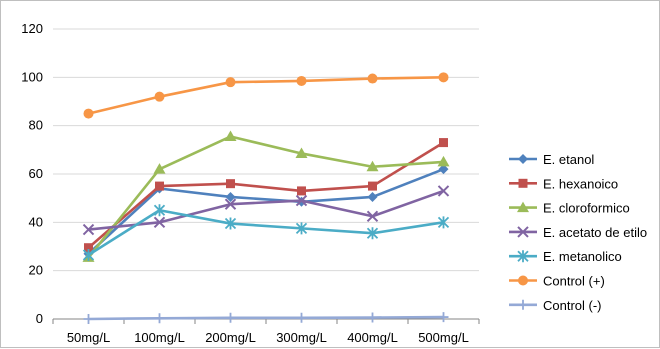  What do you see at coordinates (36, 173) in the screenshot?
I see `y-tick-label: 60` at bounding box center [36, 173].